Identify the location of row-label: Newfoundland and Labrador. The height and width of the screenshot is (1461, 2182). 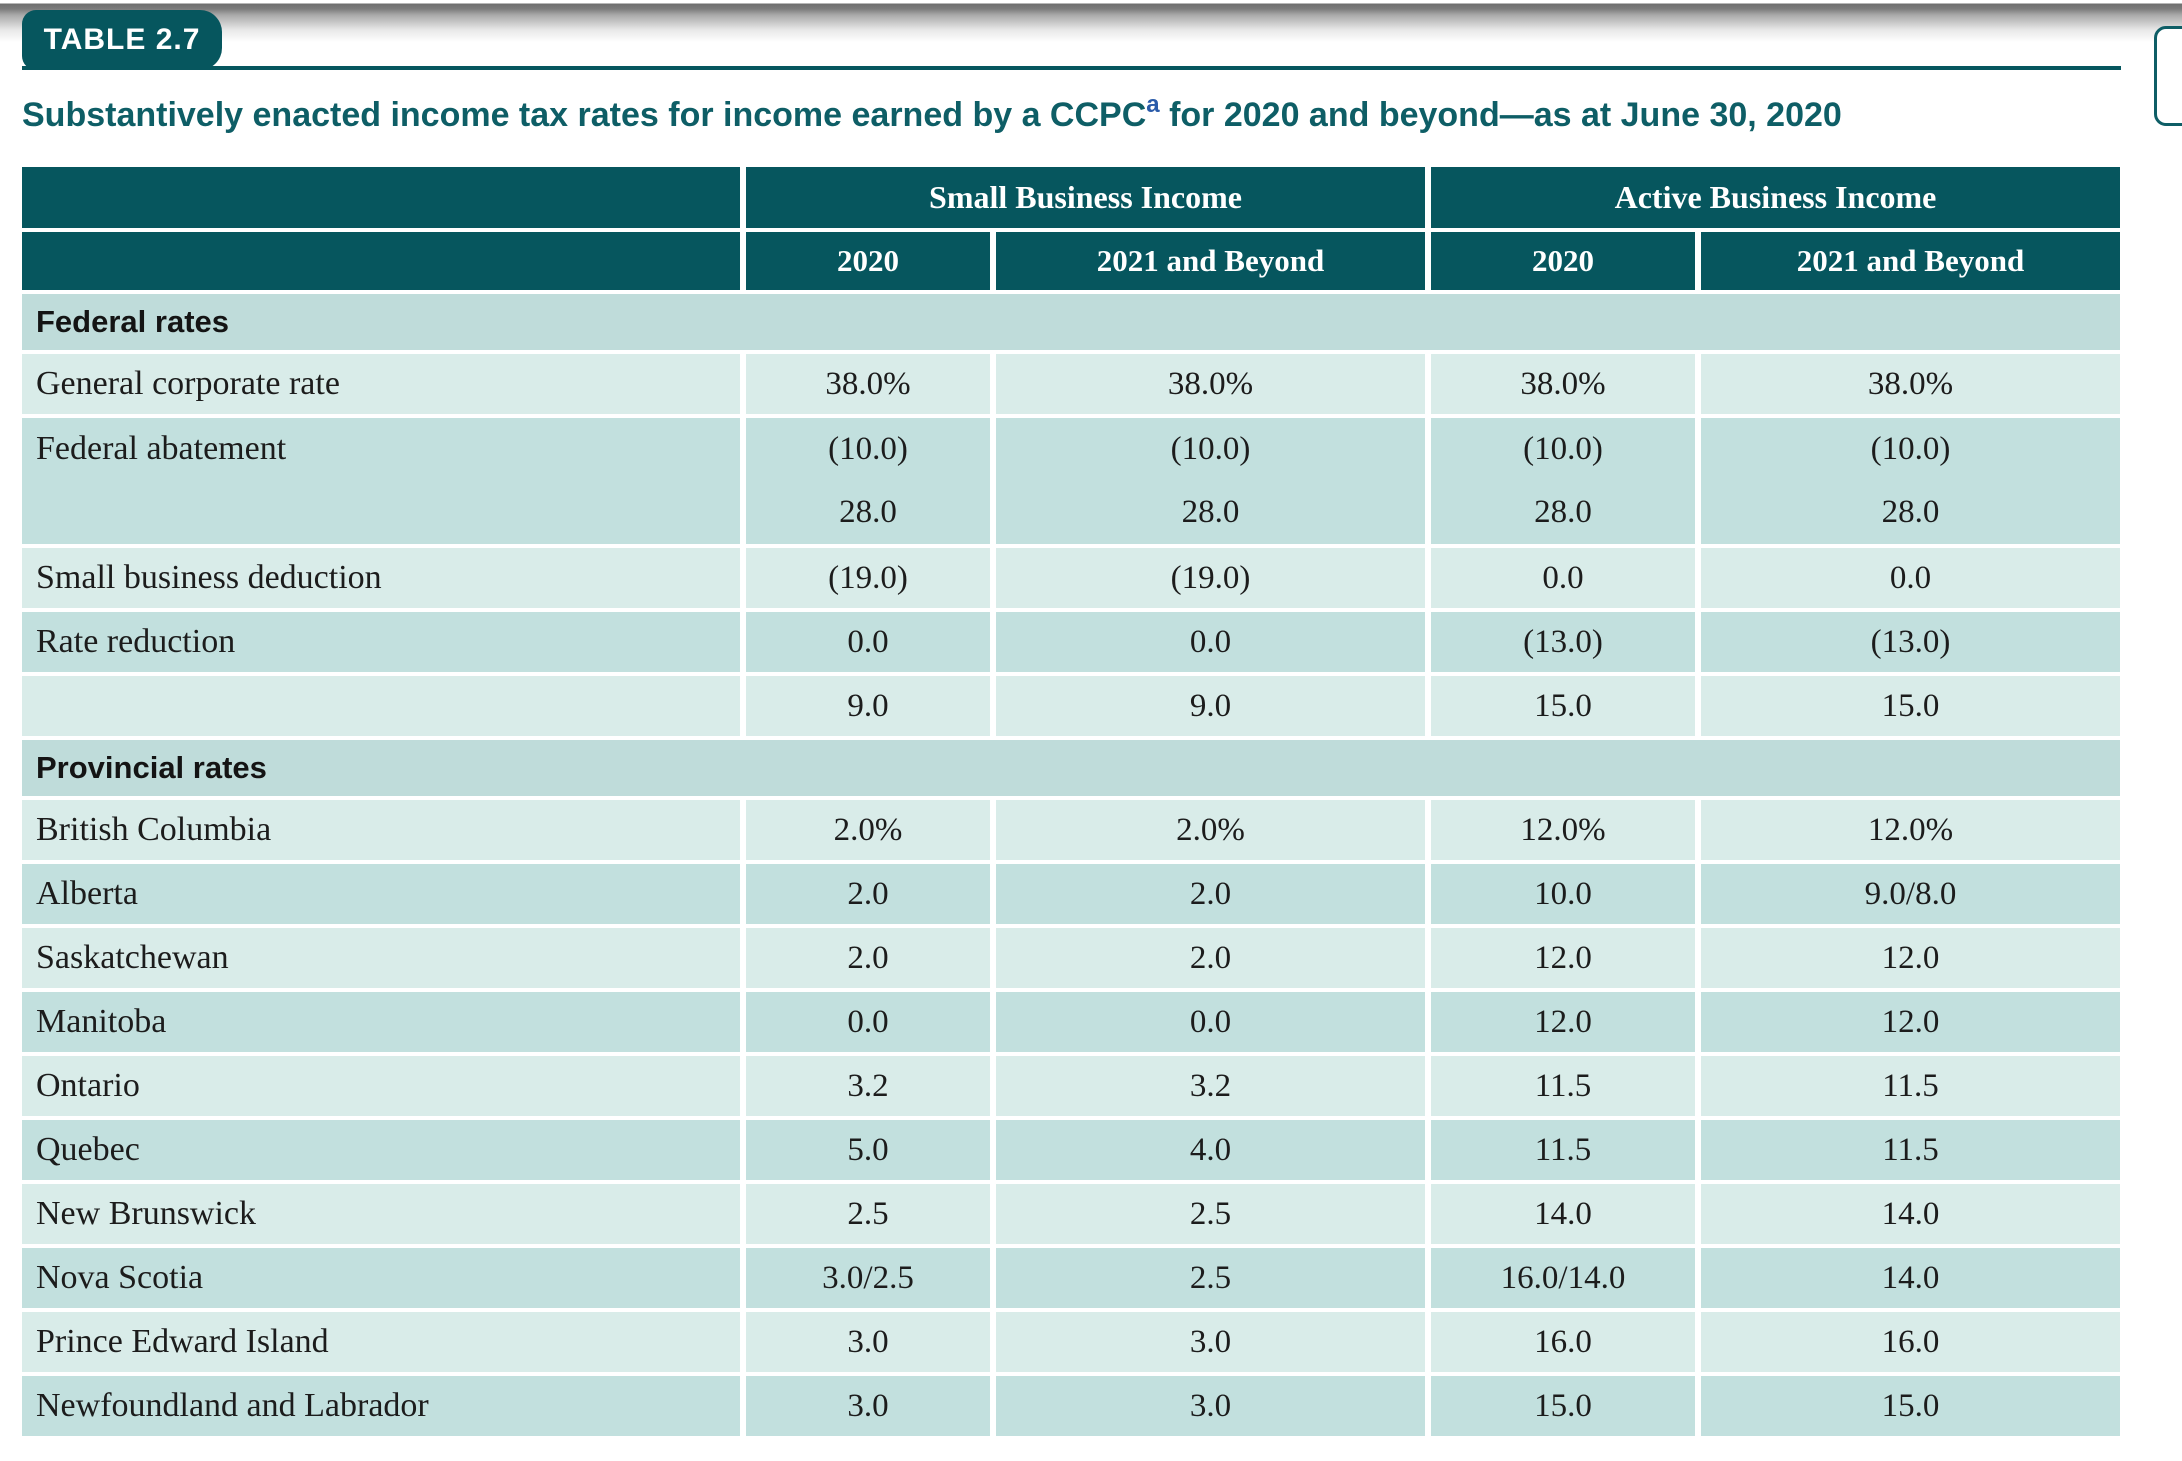
(381, 1406).